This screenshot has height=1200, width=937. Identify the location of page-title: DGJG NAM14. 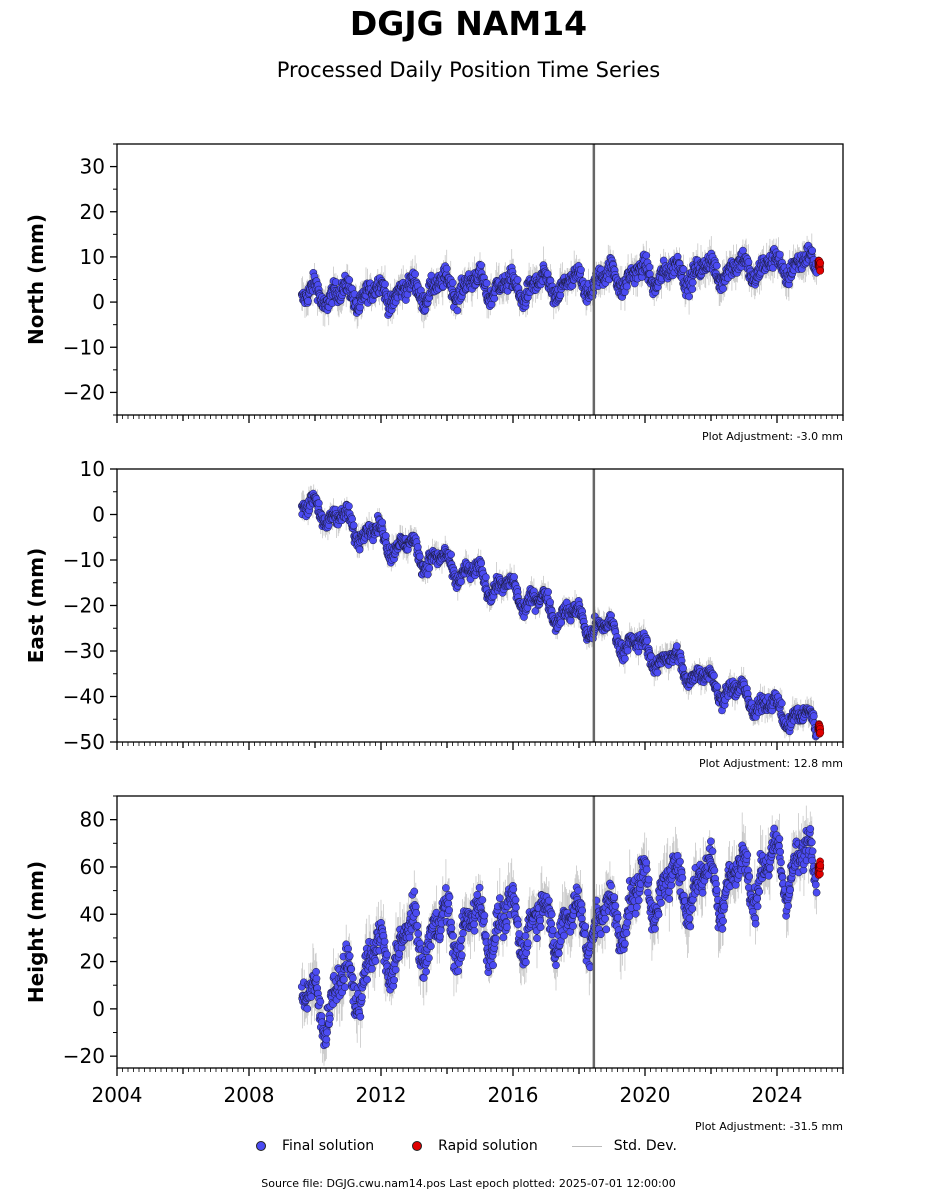
(468, 23).